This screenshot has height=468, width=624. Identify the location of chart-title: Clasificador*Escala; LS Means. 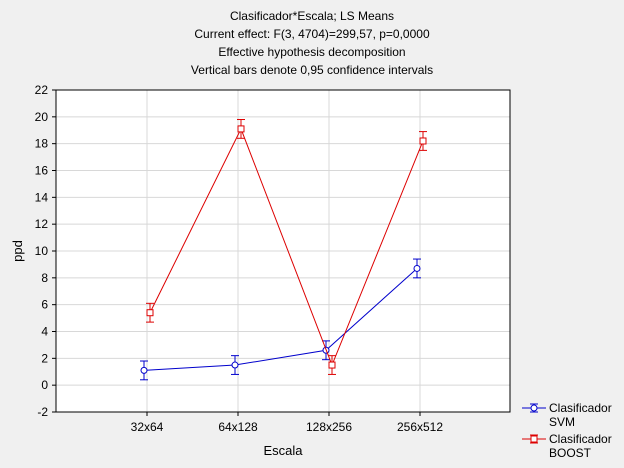
(312, 16).